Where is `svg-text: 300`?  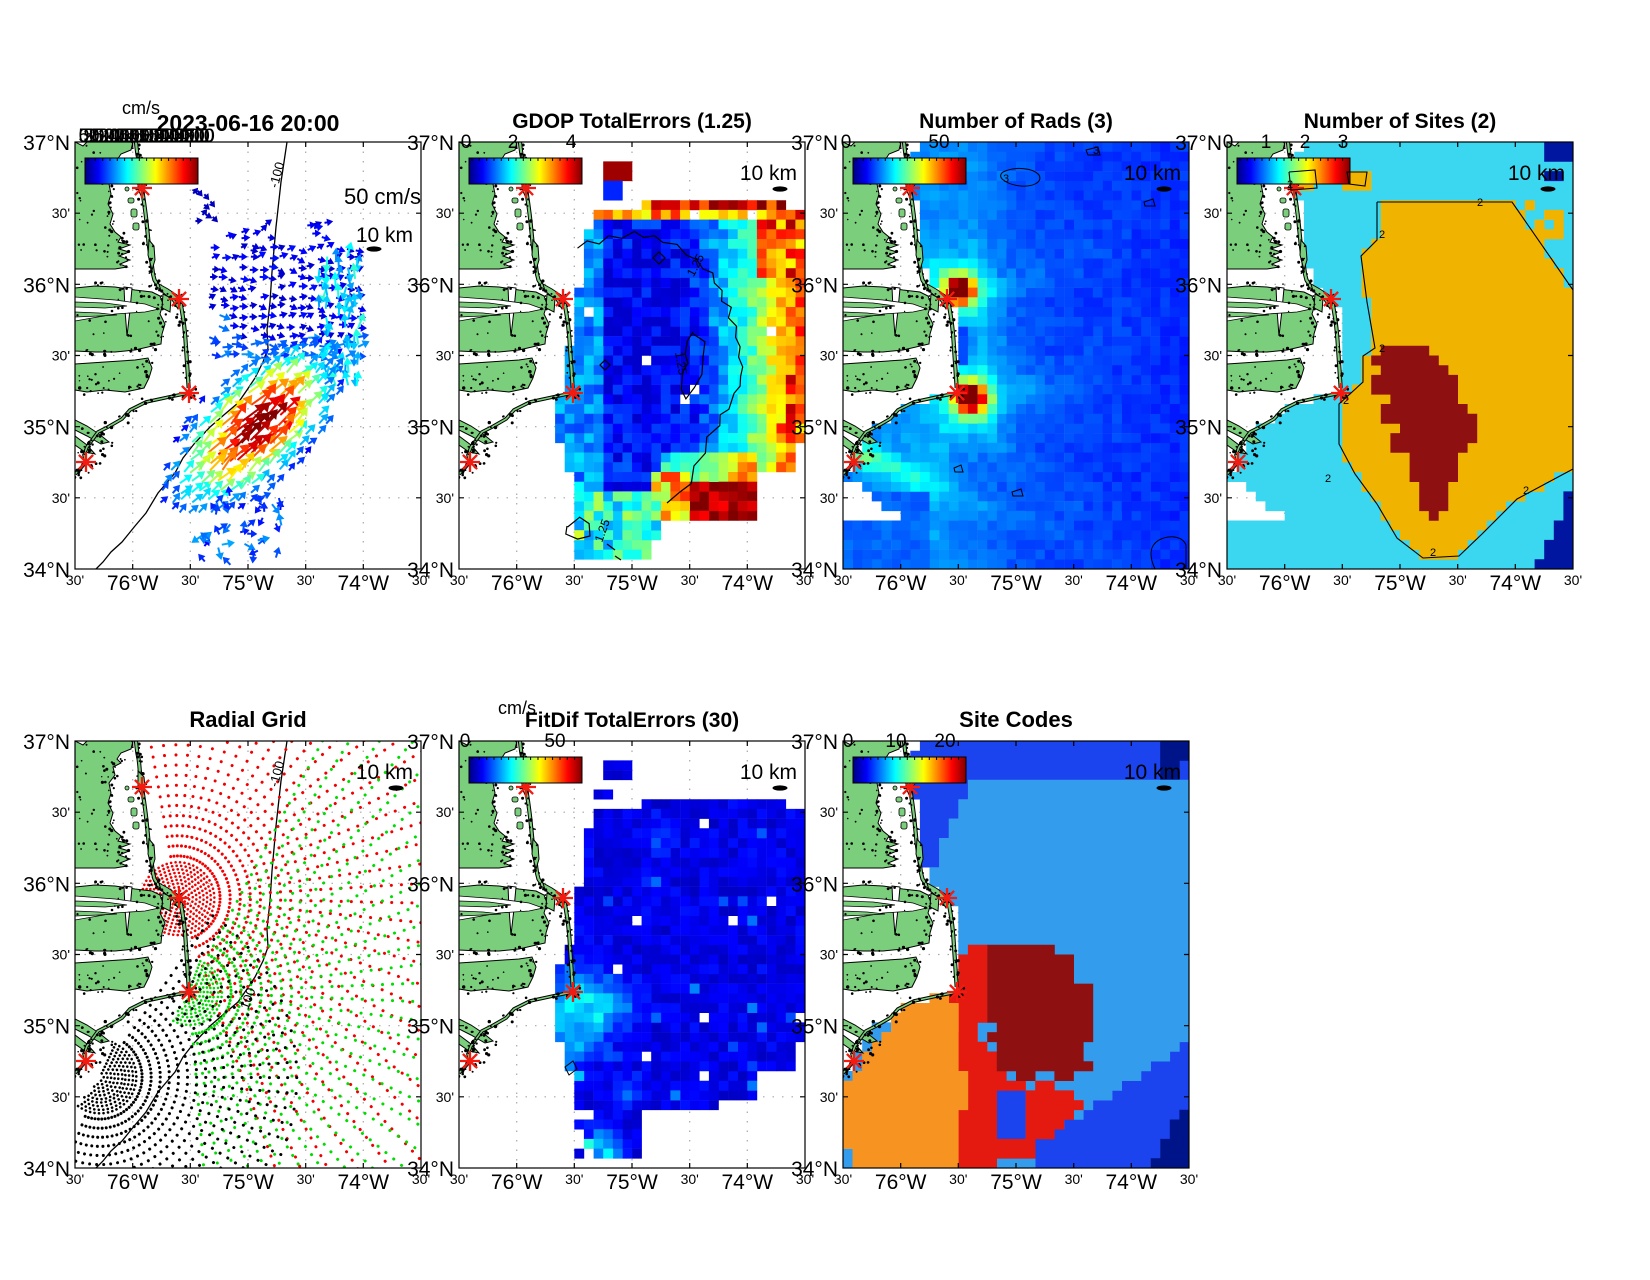
svg-text: 300 is located at coordinates (159, 136).